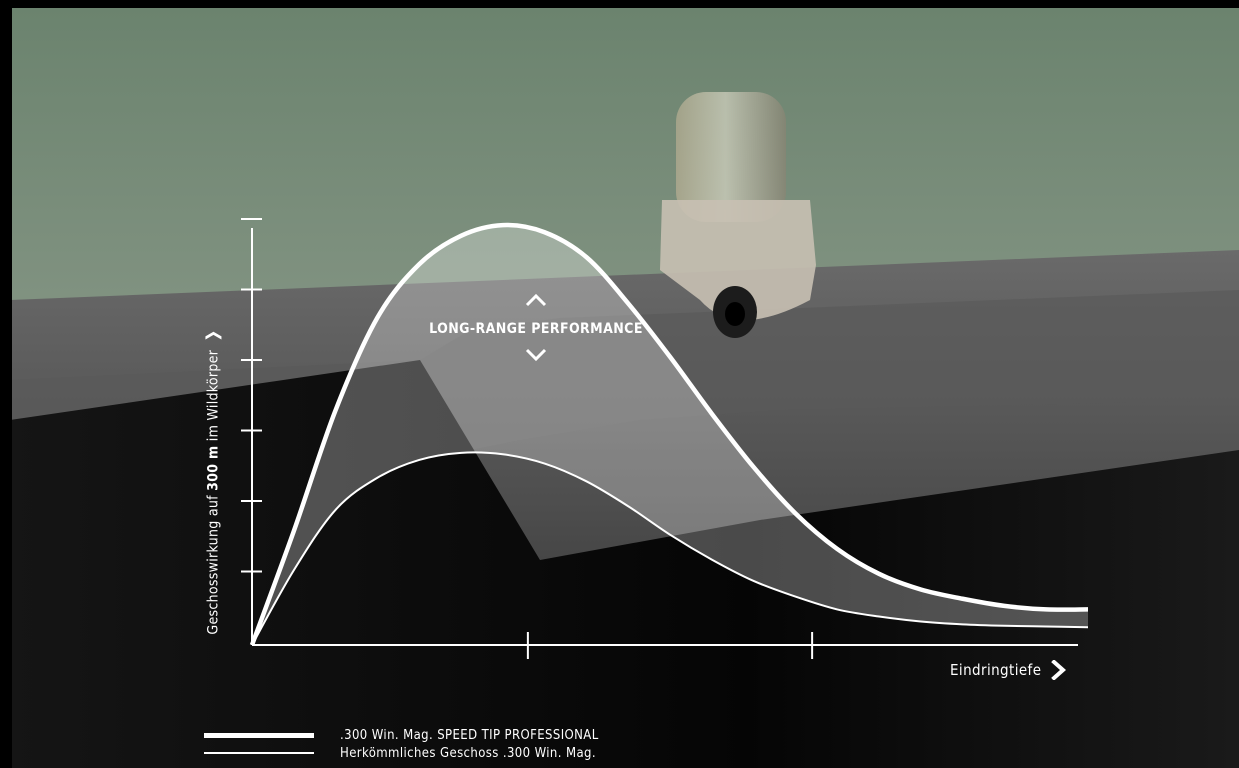 The width and height of the screenshot is (1239, 768). I want to click on legend-item-conventional: Herkömmliches Geschoss .300 Win. Mag., so click(401, 753).